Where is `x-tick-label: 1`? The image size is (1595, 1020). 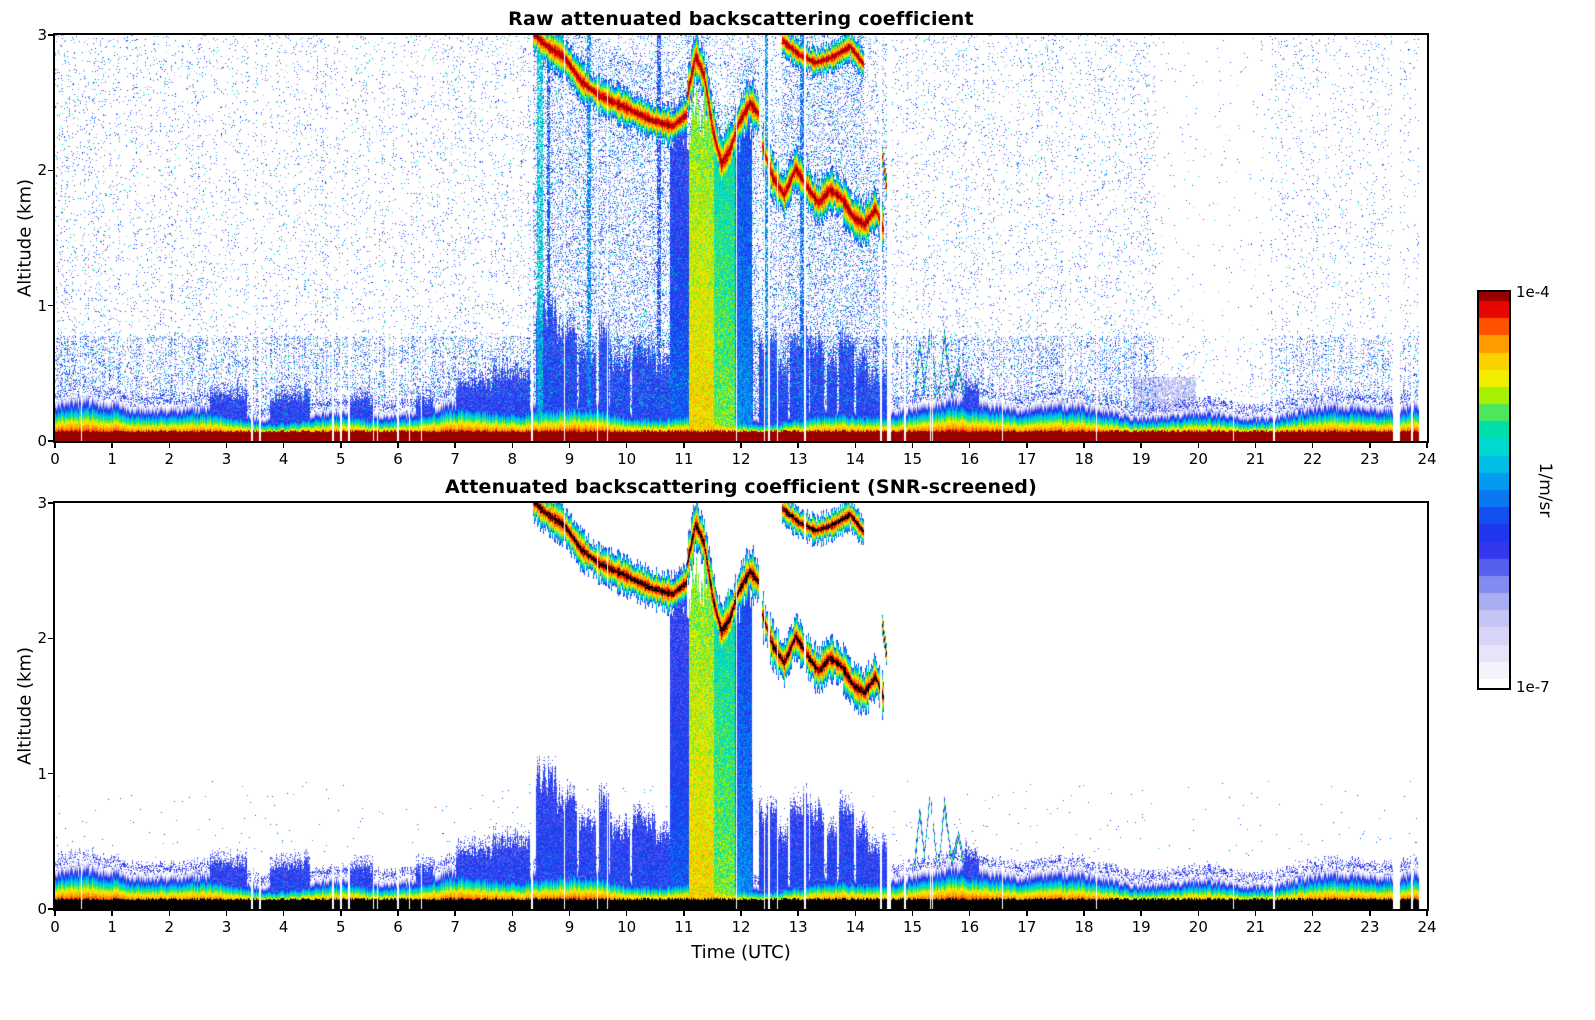 x-tick-label: 1 is located at coordinates (112, 927).